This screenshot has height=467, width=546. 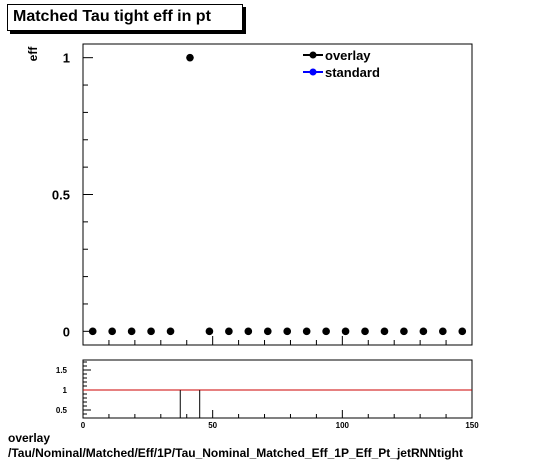 I want to click on y-axis-label: eff, so click(x=33, y=54).